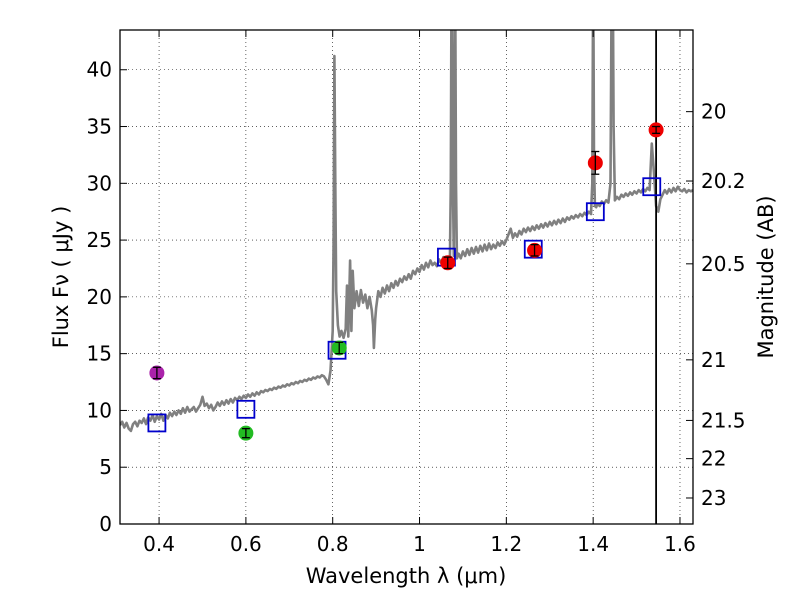  What do you see at coordinates (99, 354) in the screenshot?
I see `y-tick-label: 15` at bounding box center [99, 354].